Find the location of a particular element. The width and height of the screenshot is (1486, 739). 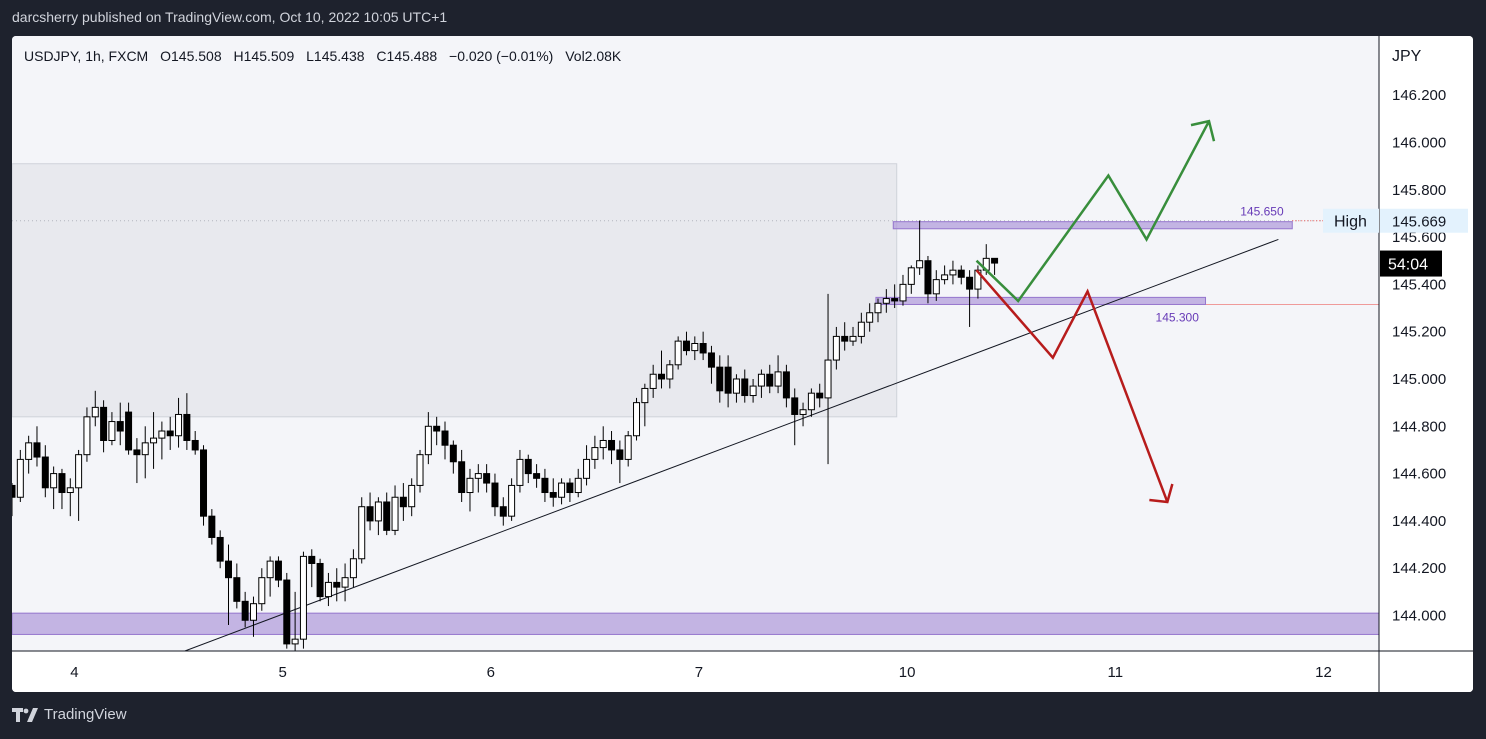

bullish-projection-path is located at coordinates (1093, 211).